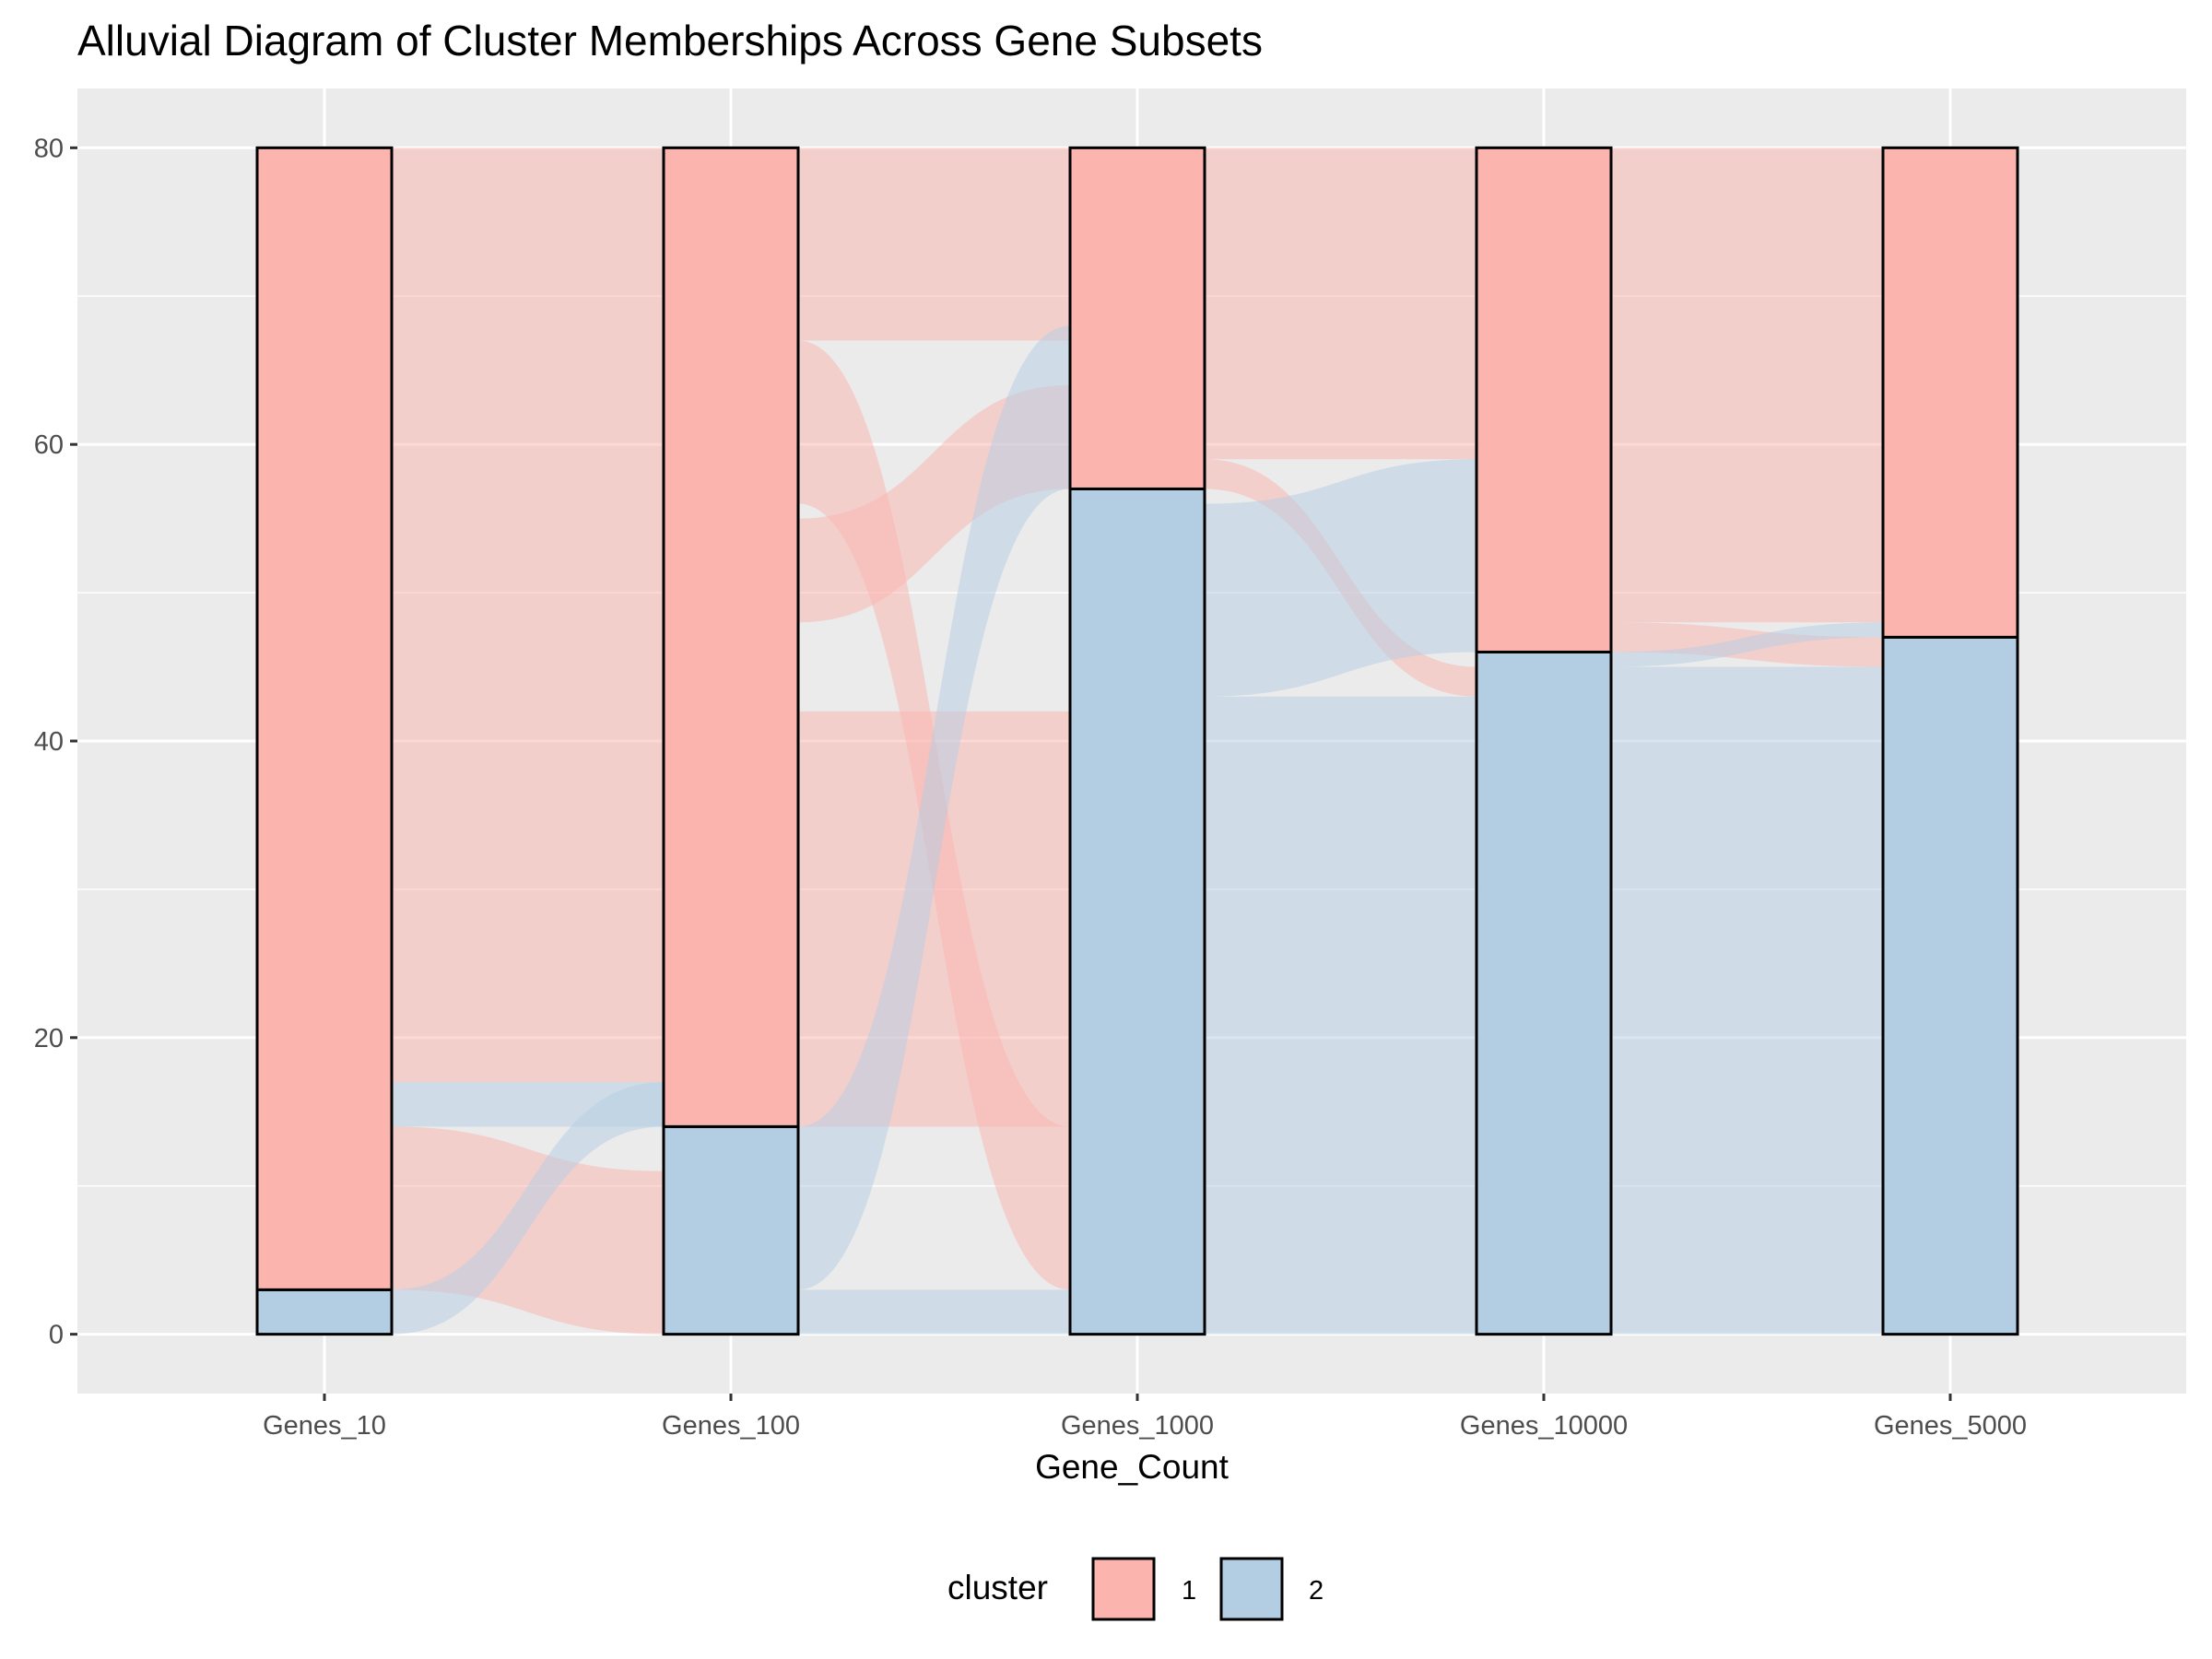 The height and width of the screenshot is (1659, 2212). Describe the element at coordinates (1950, 1426) in the screenshot. I see `x-tick-label: Genes_5000` at that location.